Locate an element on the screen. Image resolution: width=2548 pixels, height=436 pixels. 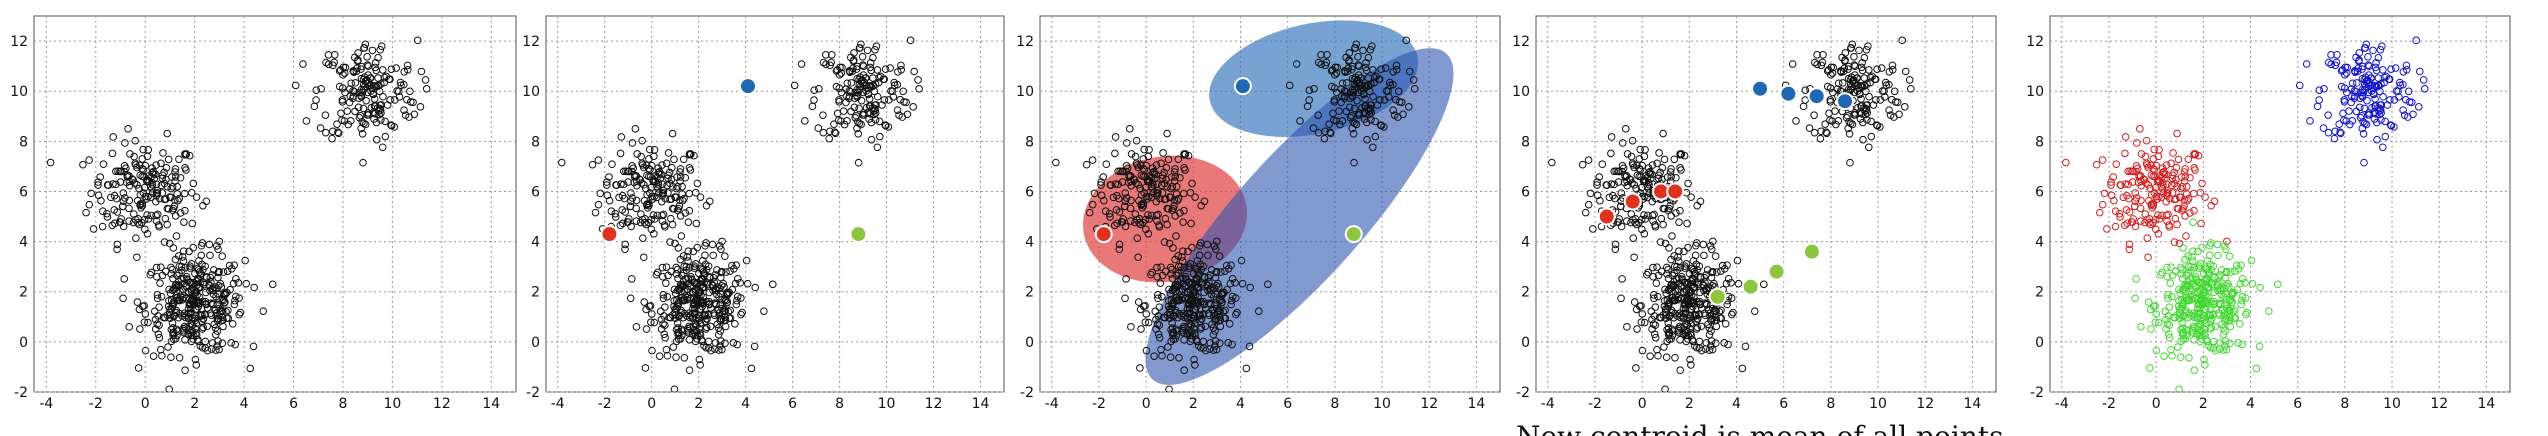
y-tick-label: 2 is located at coordinates (535, 293).